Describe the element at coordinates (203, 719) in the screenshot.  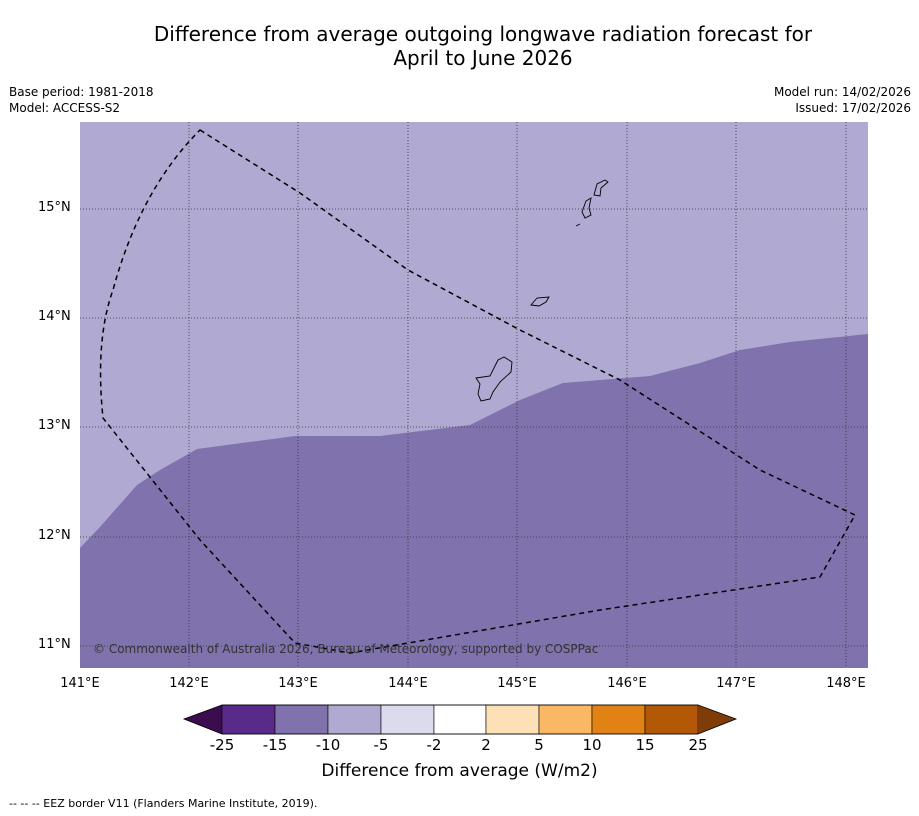
I see `colorbar-extend-low` at that location.